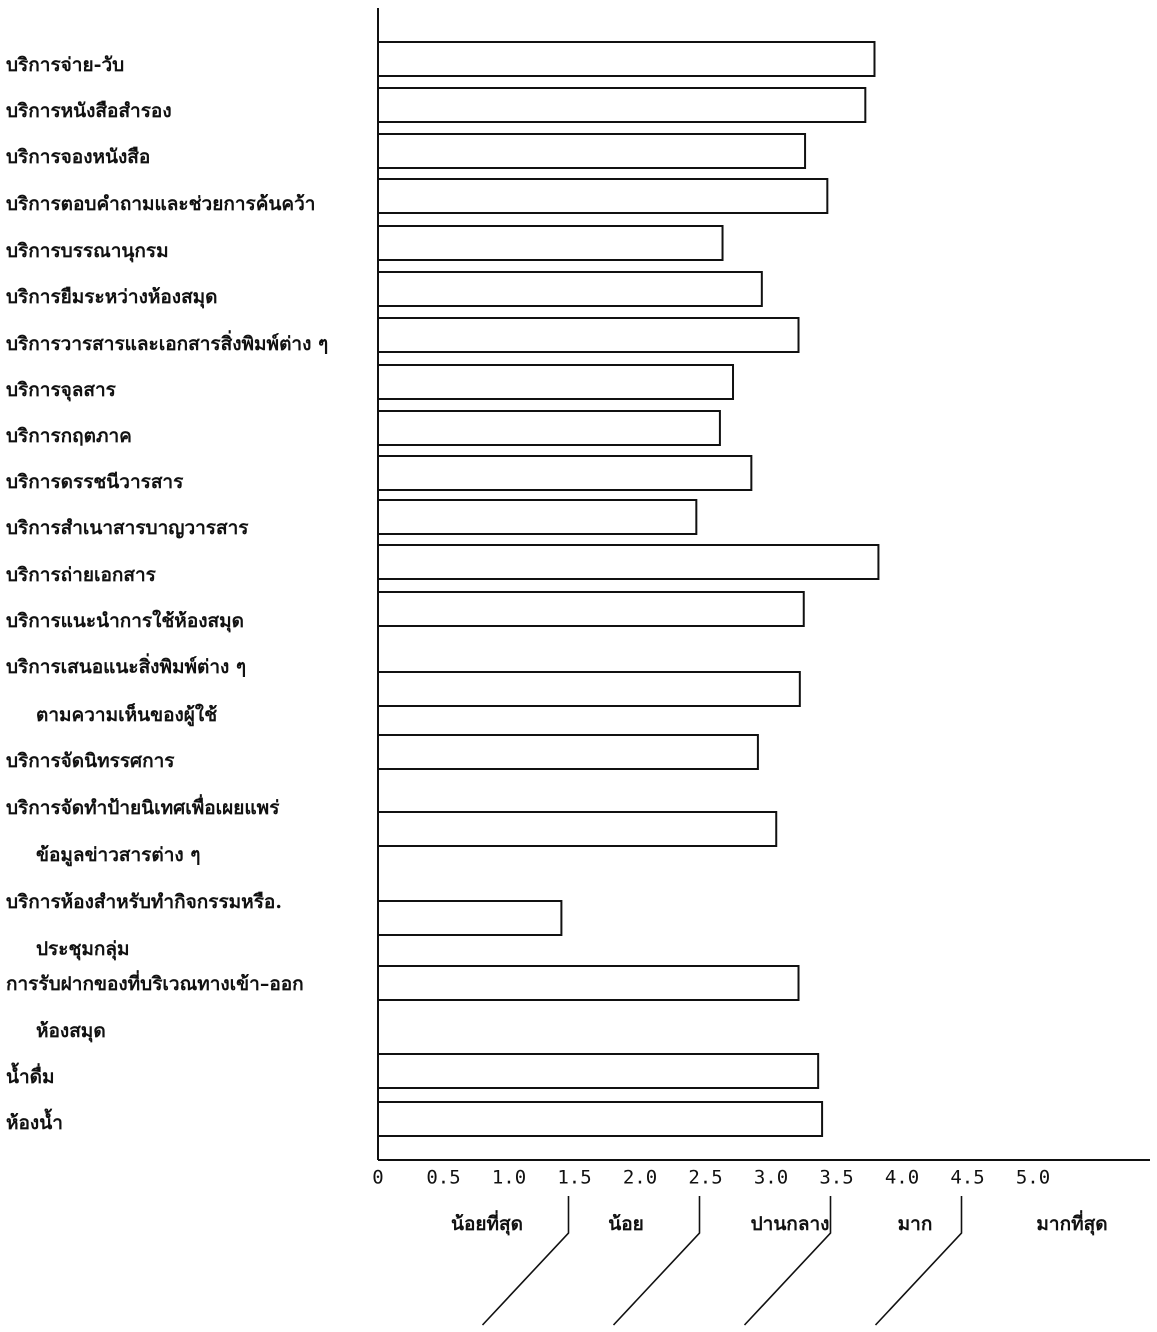 Image resolution: width=1157 pixels, height=1332 pixels. Describe the element at coordinates (95, 482) in the screenshot. I see `category-label: บริการดรรชนีวารสาร` at that location.